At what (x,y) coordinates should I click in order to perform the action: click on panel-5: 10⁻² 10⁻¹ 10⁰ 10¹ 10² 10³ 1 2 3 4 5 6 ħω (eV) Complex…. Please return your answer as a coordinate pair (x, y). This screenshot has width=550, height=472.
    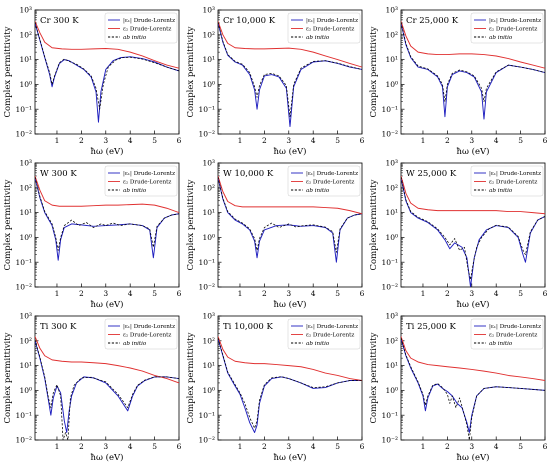
    Looking at the image, I should click on (275, 234).